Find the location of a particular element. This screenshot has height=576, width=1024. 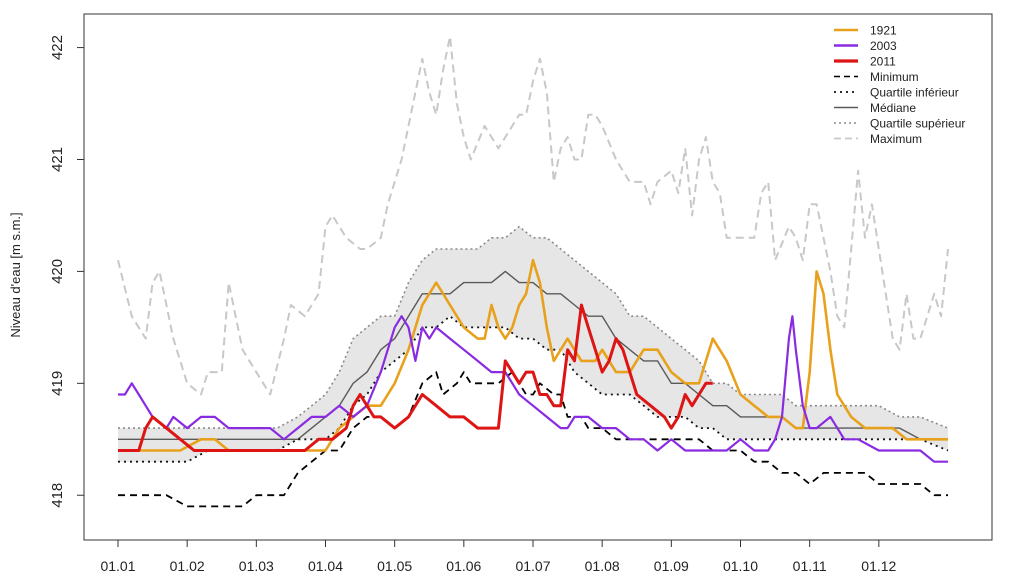

x-tick-label-01.06: 01.06 is located at coordinates (463, 566).